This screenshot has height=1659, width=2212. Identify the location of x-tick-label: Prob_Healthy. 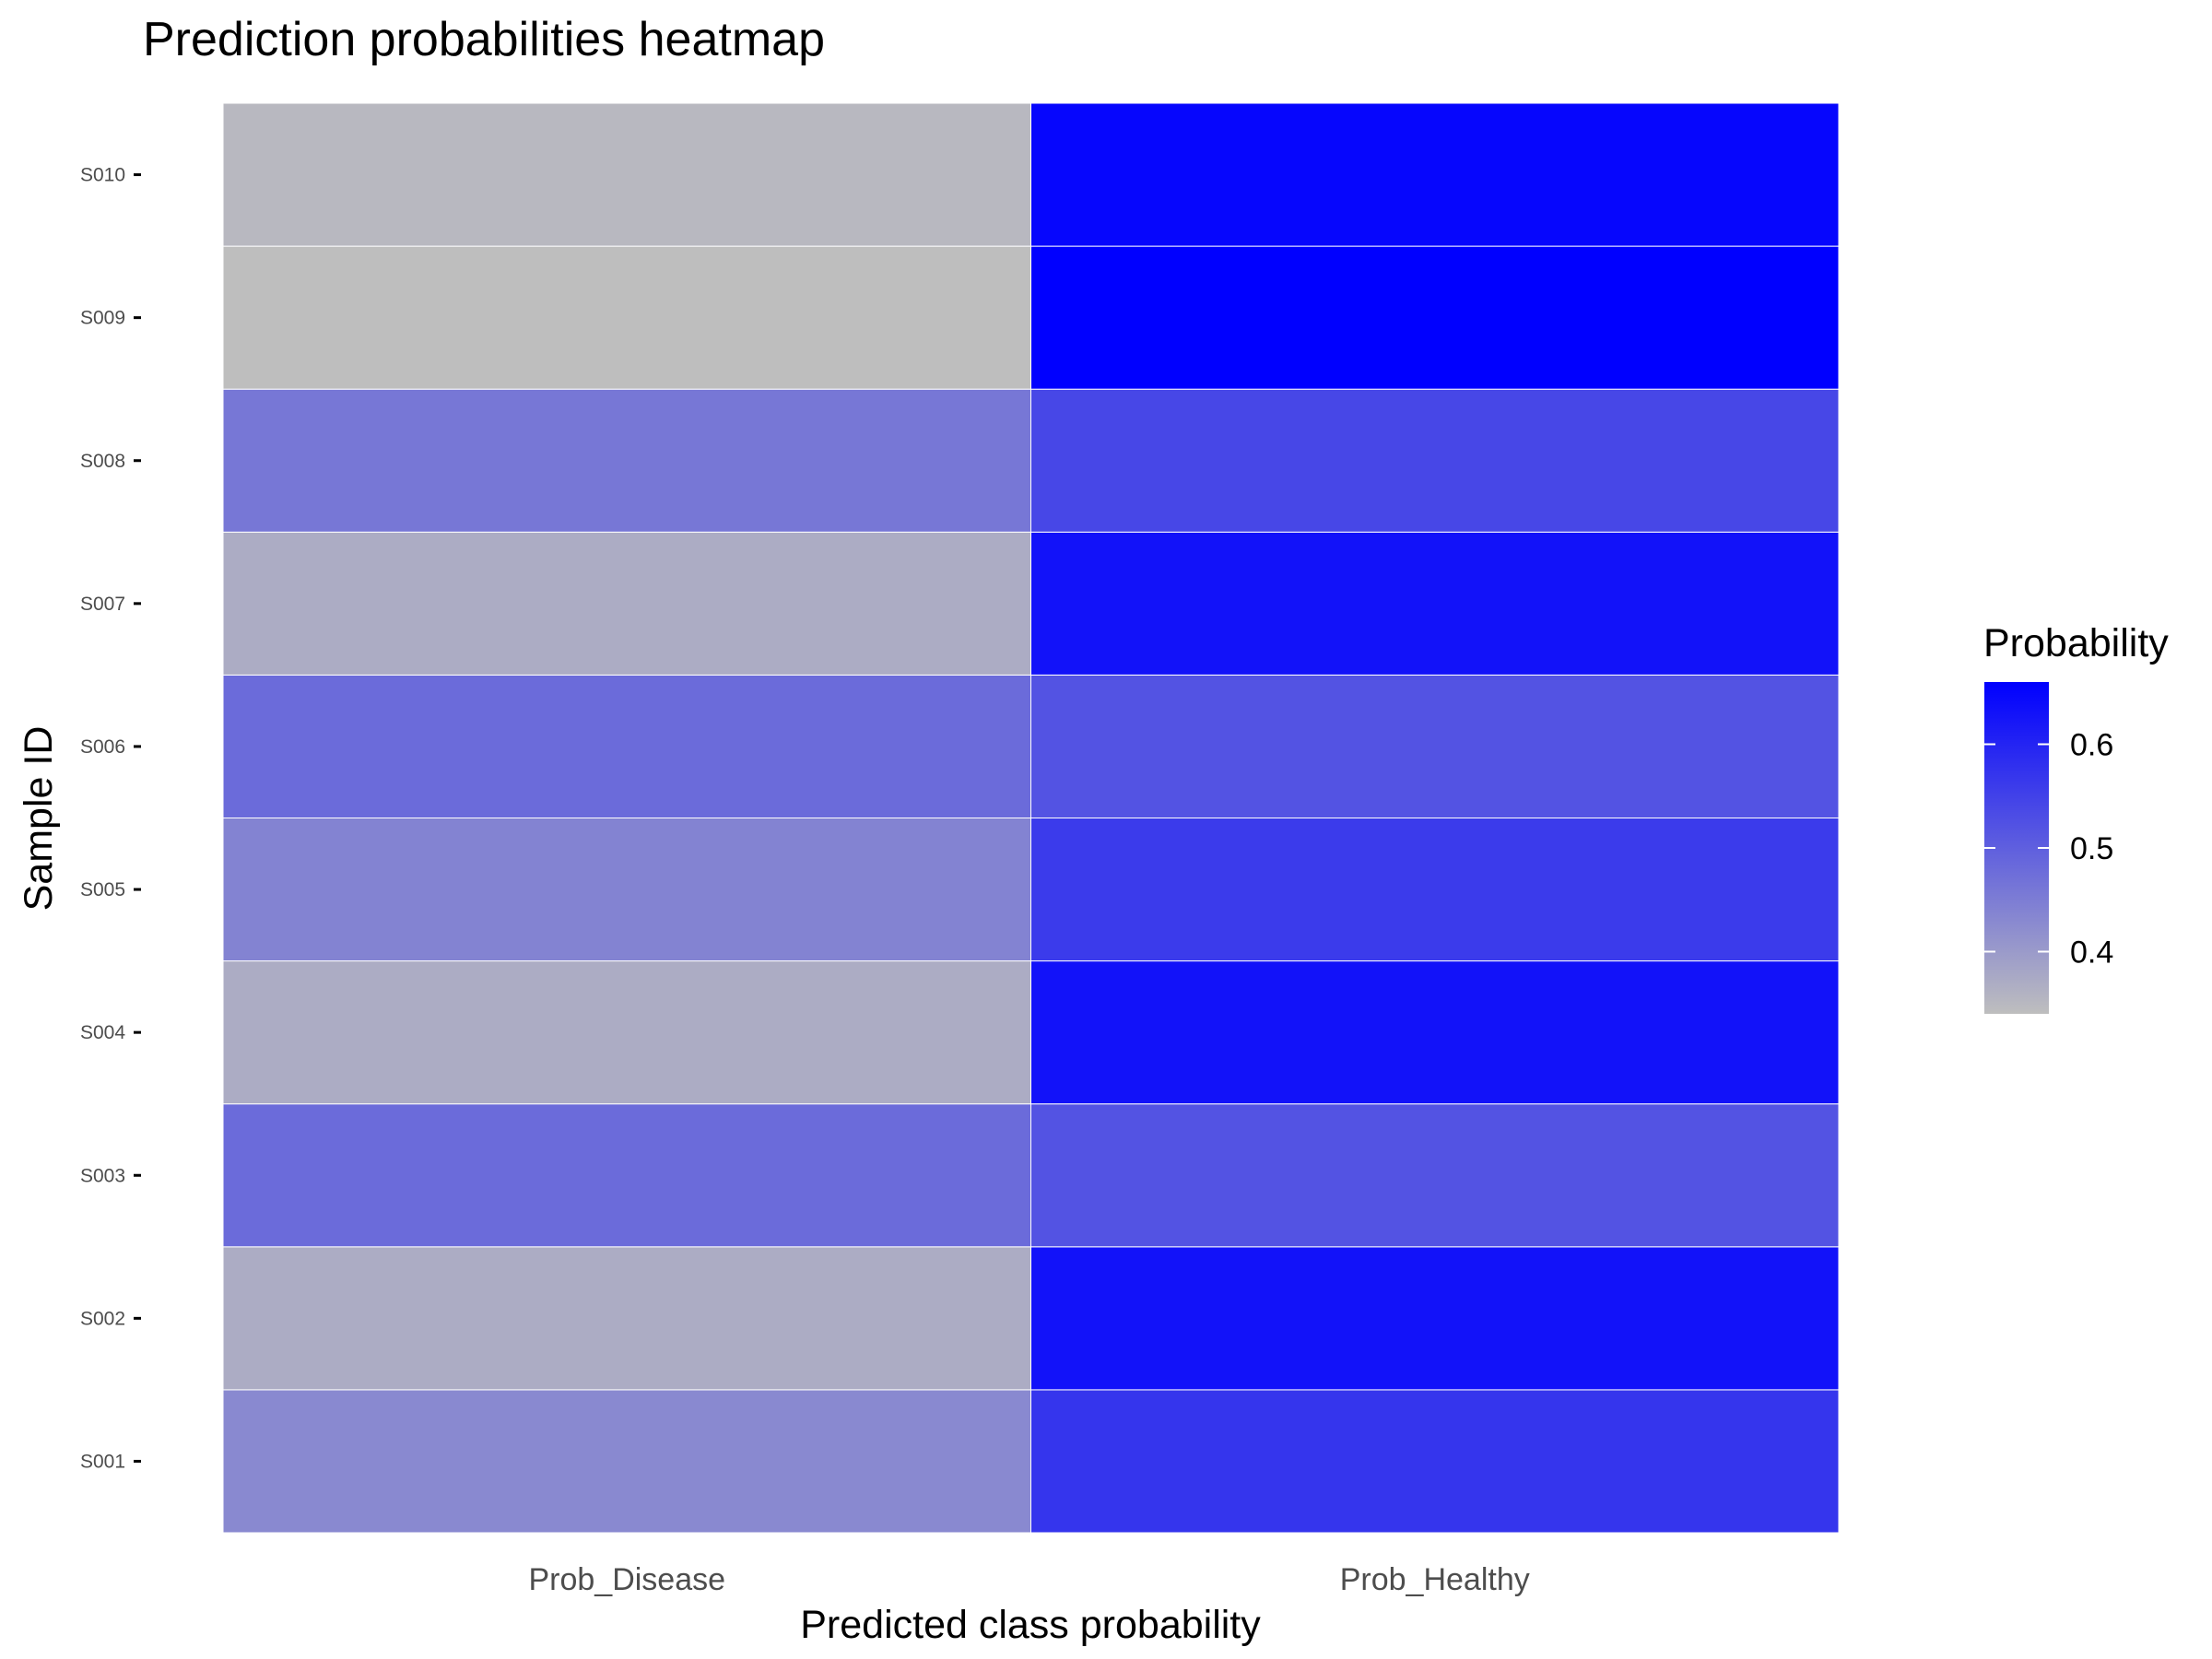
(1435, 1579).